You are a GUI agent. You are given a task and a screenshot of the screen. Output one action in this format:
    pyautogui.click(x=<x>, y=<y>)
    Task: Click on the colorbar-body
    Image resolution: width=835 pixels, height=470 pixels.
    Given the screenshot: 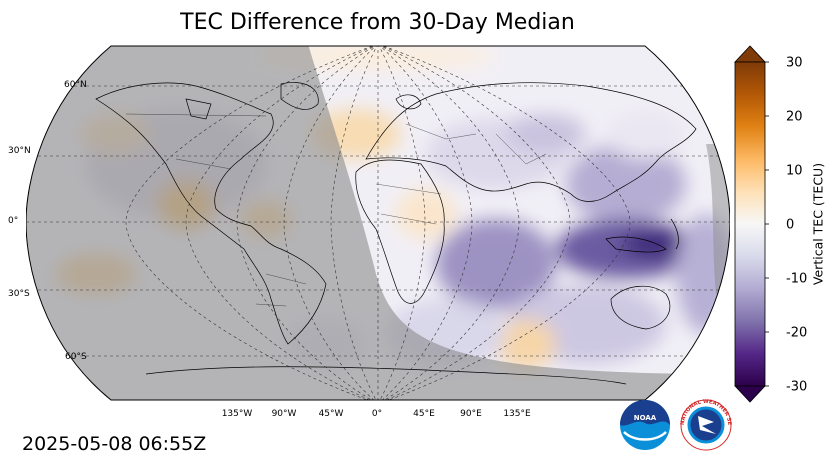 What is the action you would take?
    pyautogui.click(x=750, y=224)
    